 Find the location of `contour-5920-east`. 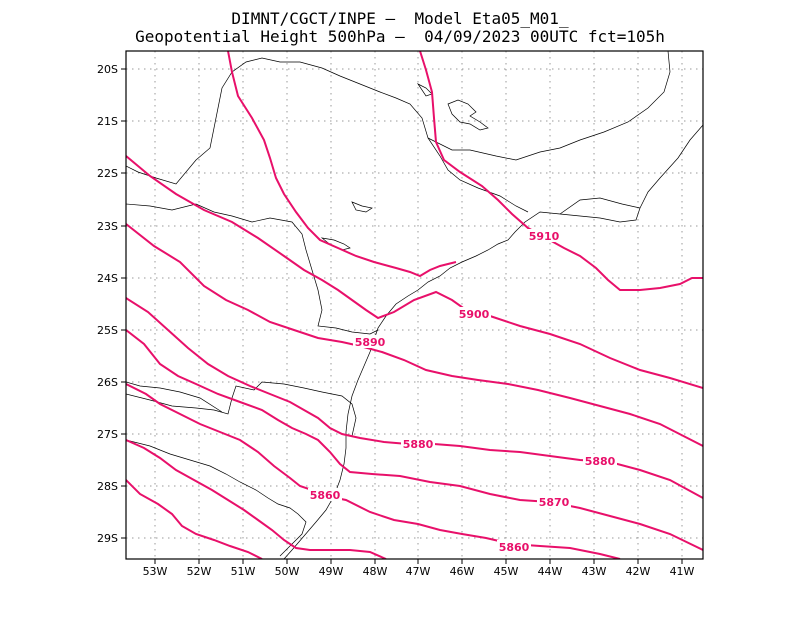

contour-5920-east is located at coordinates (561, 171).